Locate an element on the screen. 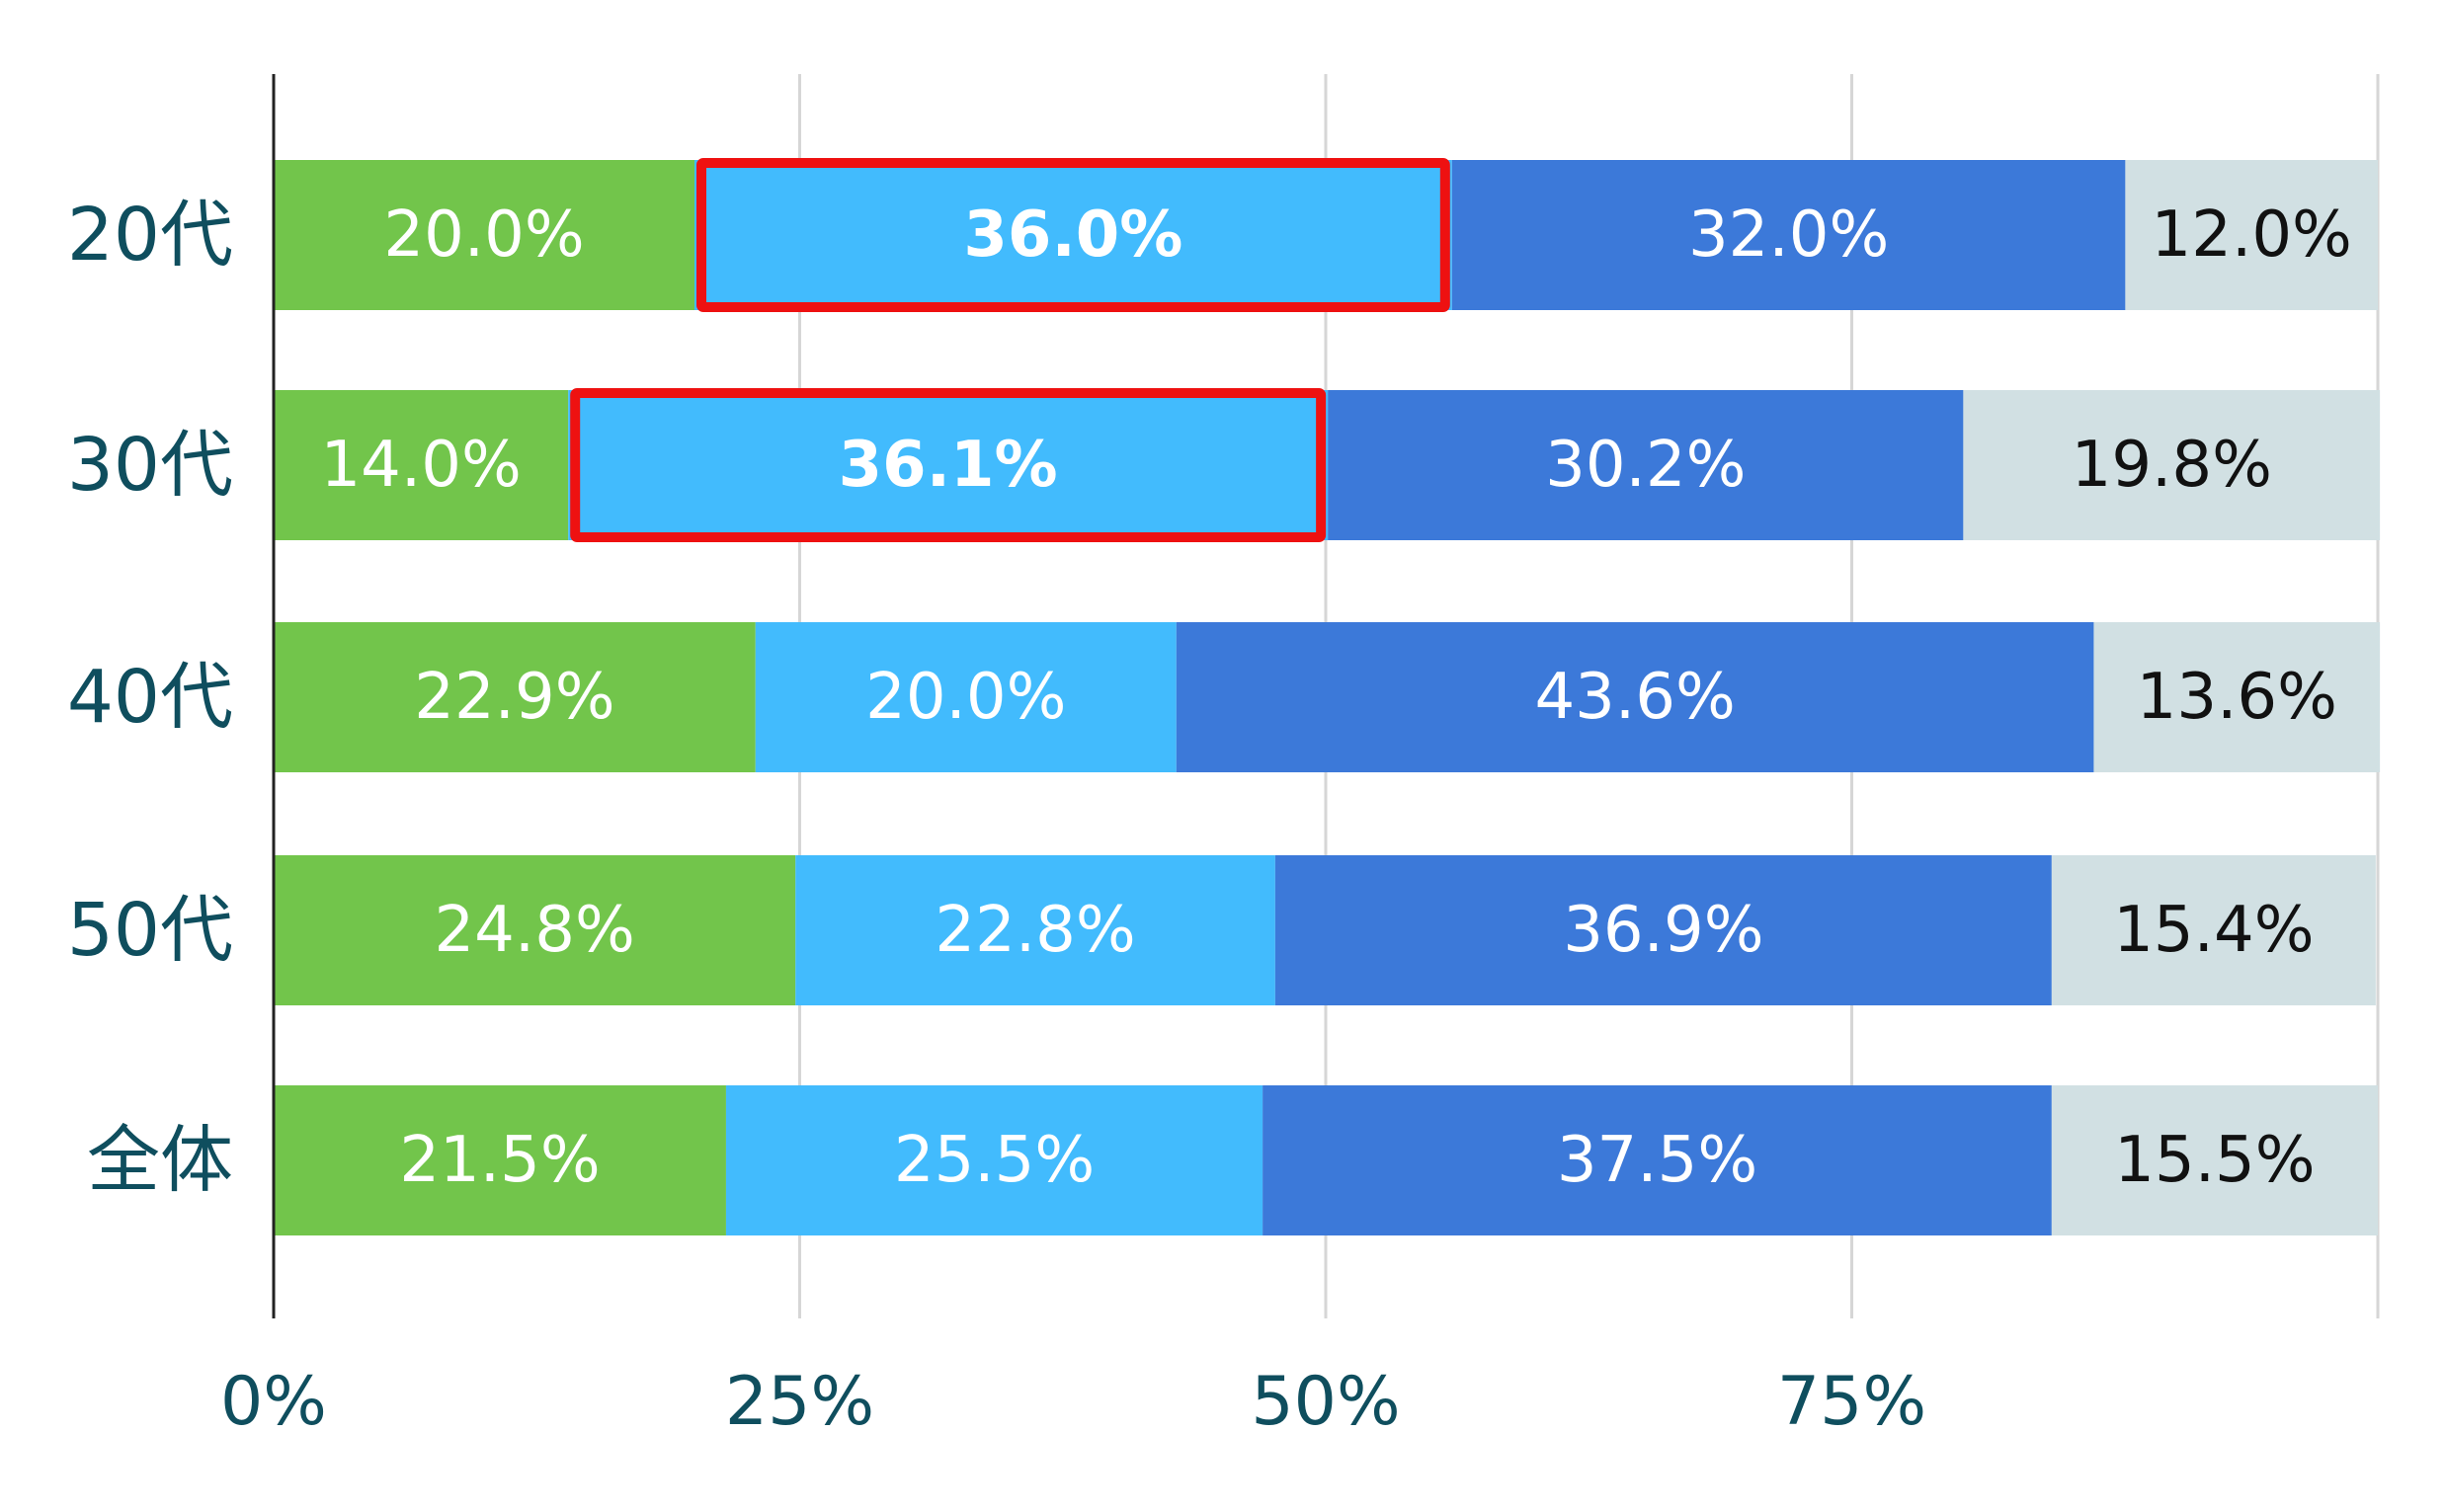 The width and height of the screenshot is (2445, 1512). highlight-boxes is located at coordinates (1010, 350).